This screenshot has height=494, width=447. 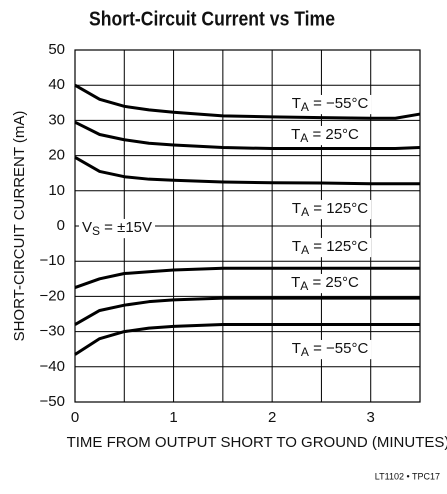 I want to click on footer: LT1102 • TPC17, so click(x=407, y=476).